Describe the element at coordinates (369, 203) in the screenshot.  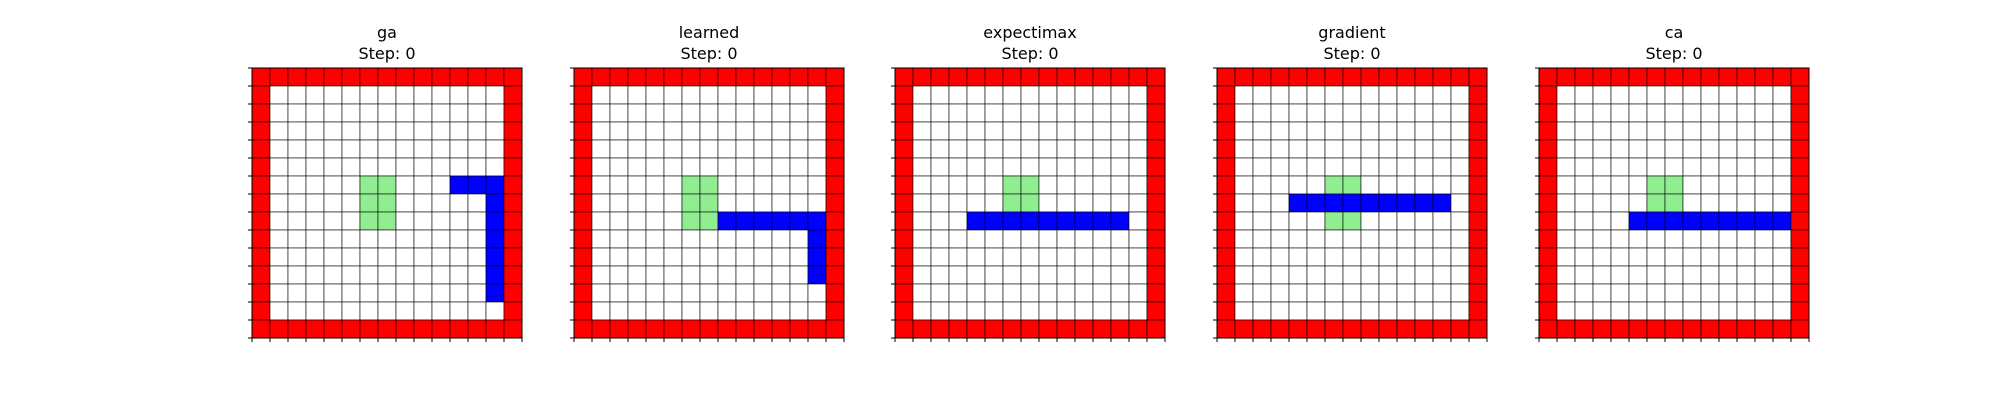
I see `target-cell` at that location.